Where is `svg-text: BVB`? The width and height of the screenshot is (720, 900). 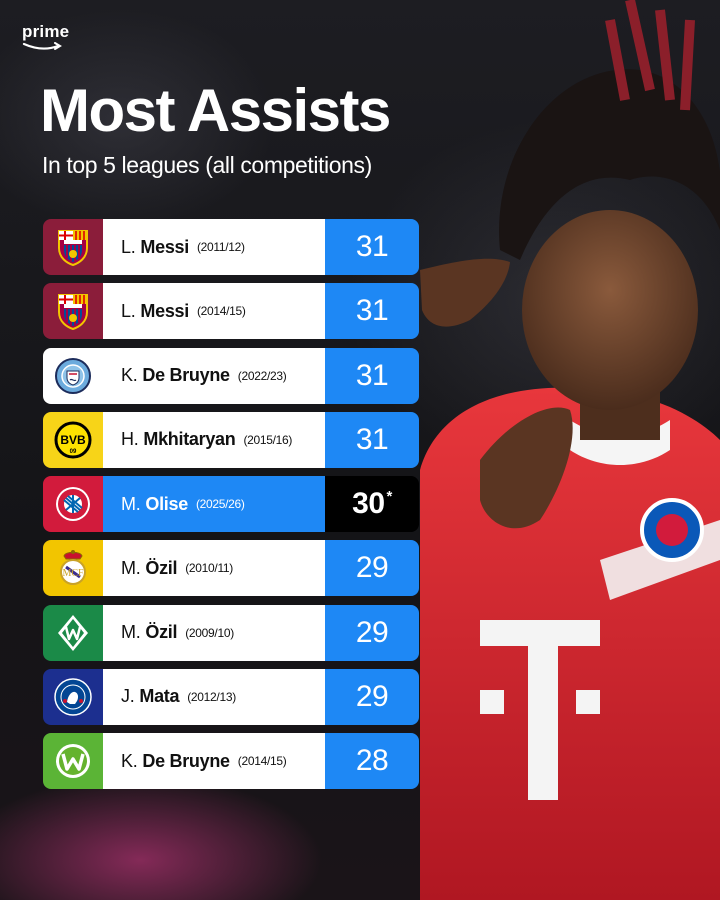 svg-text: BVB is located at coordinates (73, 440).